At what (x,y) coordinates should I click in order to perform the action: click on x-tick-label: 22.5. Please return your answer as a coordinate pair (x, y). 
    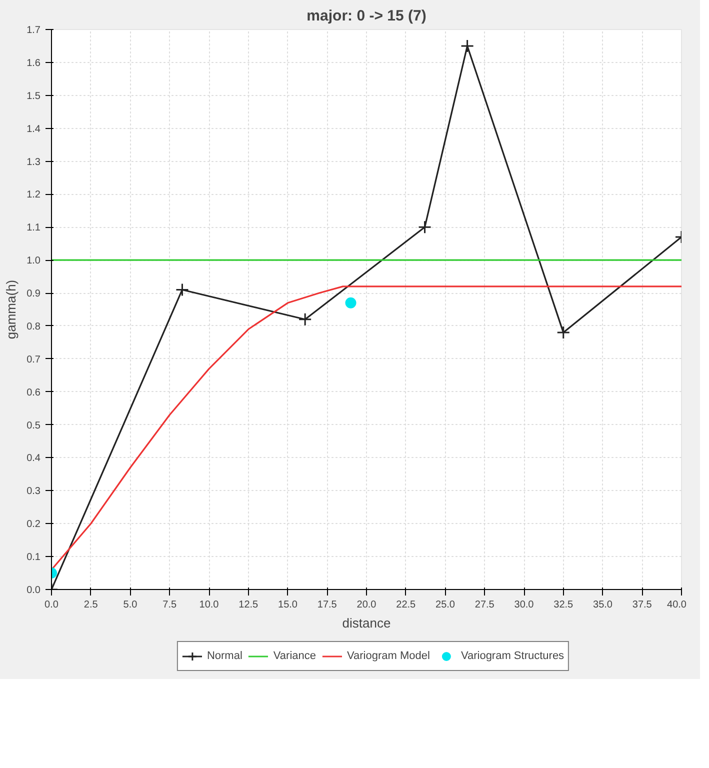
    Looking at the image, I should click on (406, 605).